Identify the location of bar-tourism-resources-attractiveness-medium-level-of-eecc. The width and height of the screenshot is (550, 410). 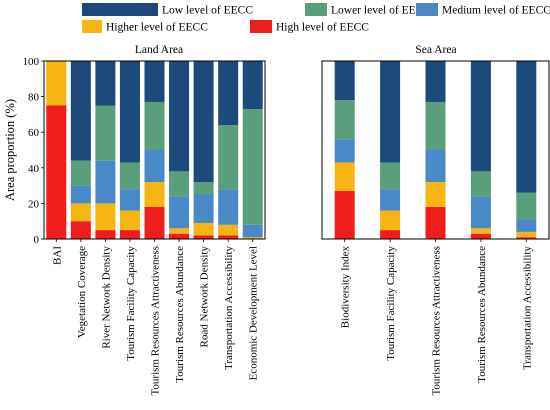
(154, 166).